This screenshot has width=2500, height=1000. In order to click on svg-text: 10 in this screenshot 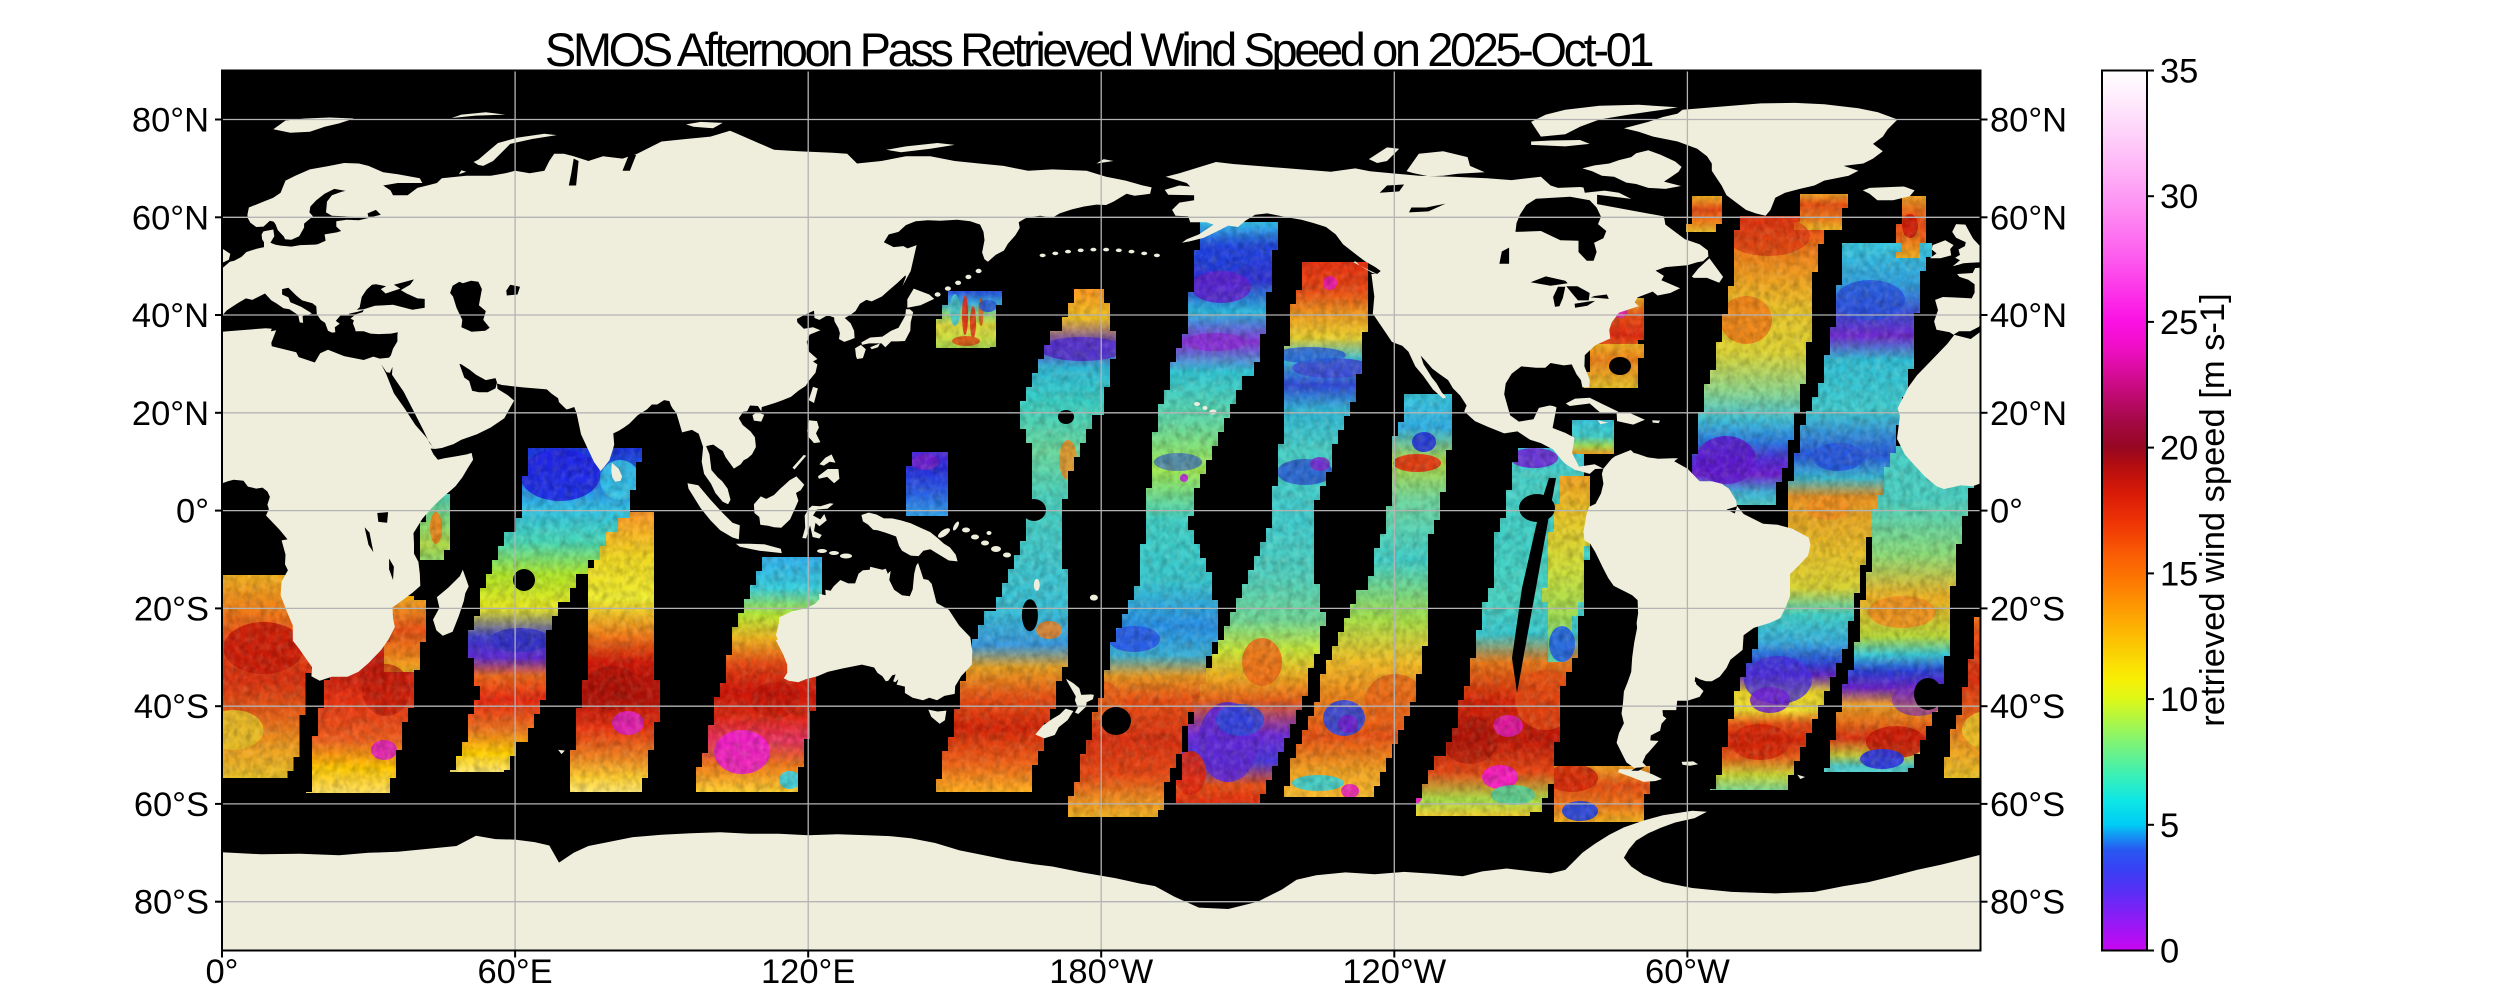, I will do `click(2179, 700)`.